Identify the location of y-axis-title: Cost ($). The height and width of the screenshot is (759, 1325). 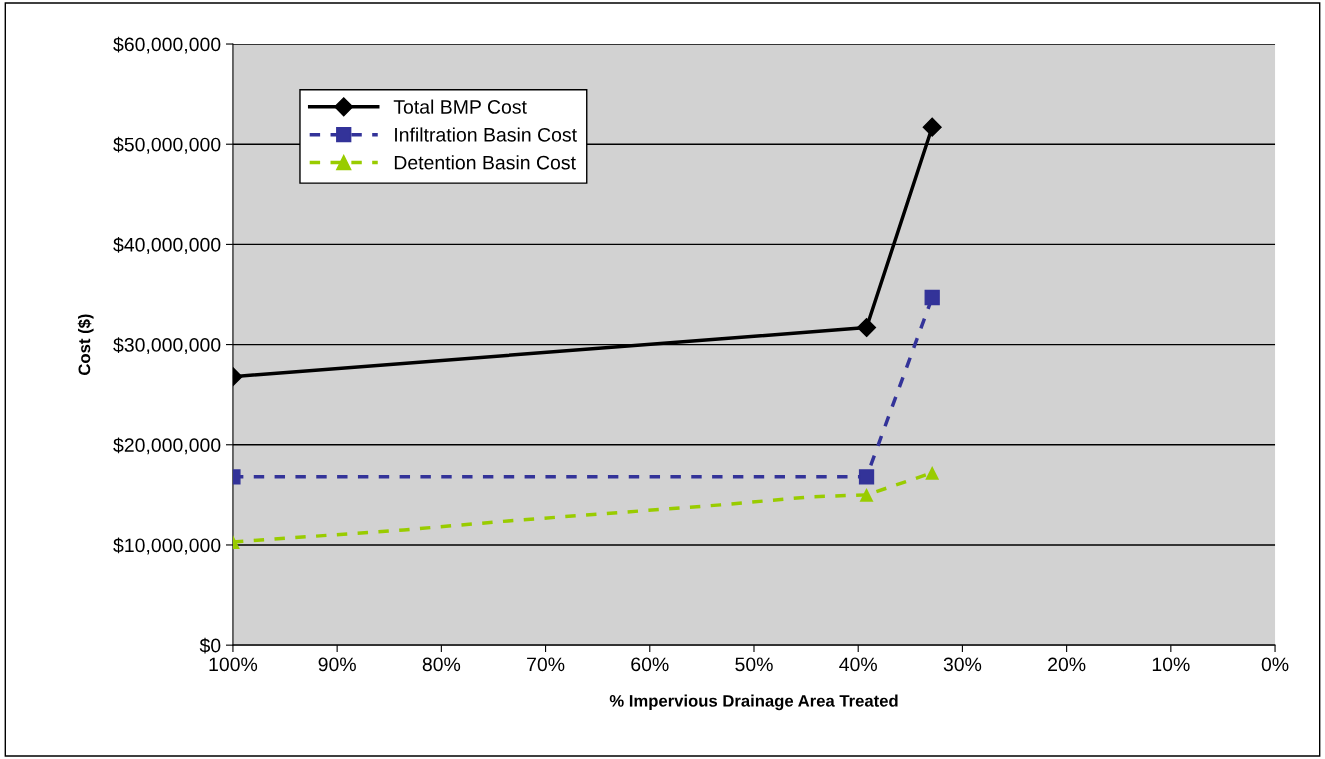
(85, 344).